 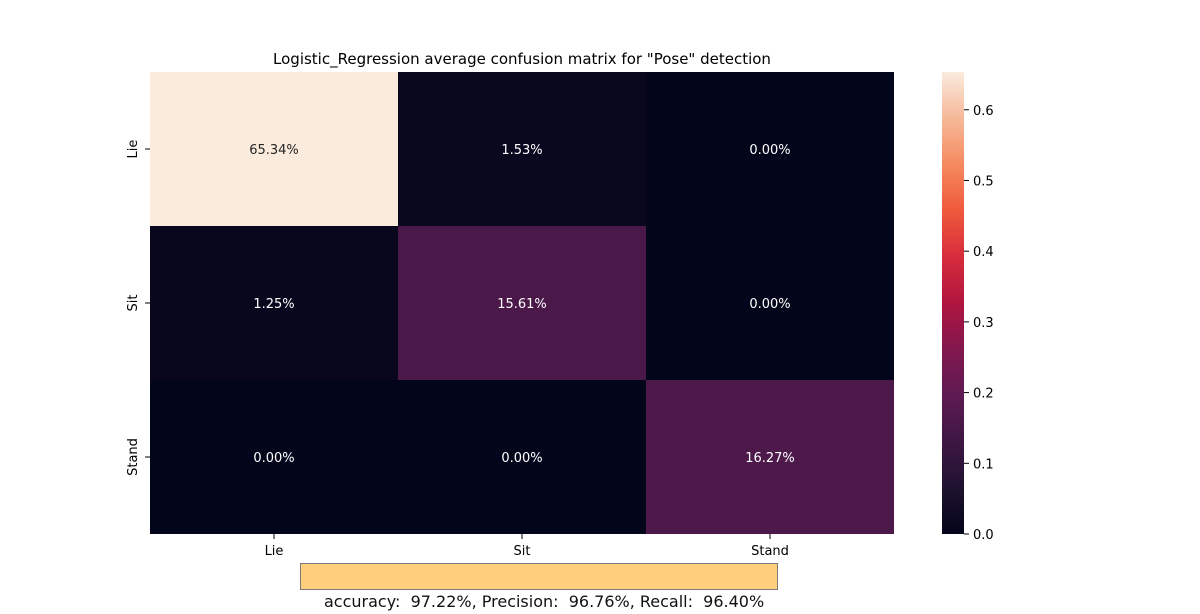 I want to click on cell-value-label: 1.25%, so click(x=273, y=304).